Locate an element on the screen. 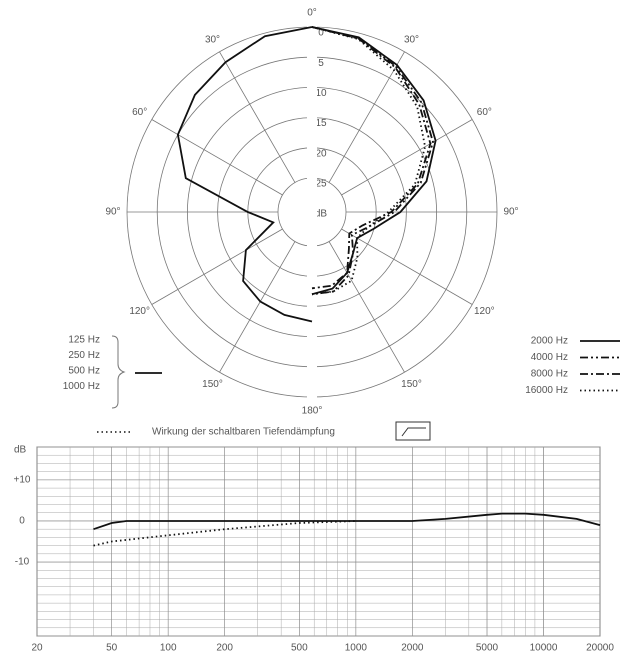  theta-tick-label: 0° is located at coordinates (312, 13).